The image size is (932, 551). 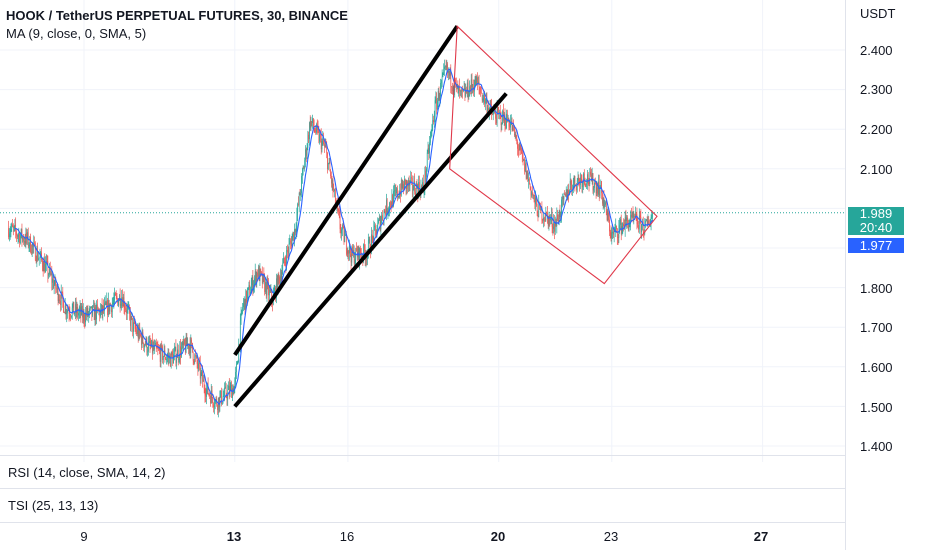 I want to click on tsi-pane: TSI (25, 13, 13), so click(x=422, y=505).